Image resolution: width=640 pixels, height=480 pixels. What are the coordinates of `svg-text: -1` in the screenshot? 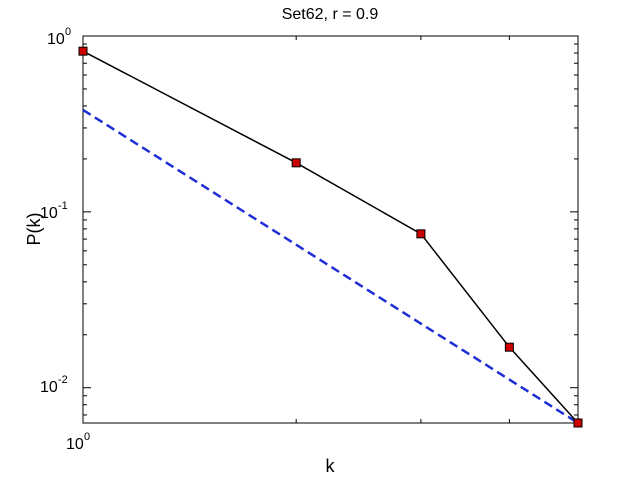 It's located at (63, 206).